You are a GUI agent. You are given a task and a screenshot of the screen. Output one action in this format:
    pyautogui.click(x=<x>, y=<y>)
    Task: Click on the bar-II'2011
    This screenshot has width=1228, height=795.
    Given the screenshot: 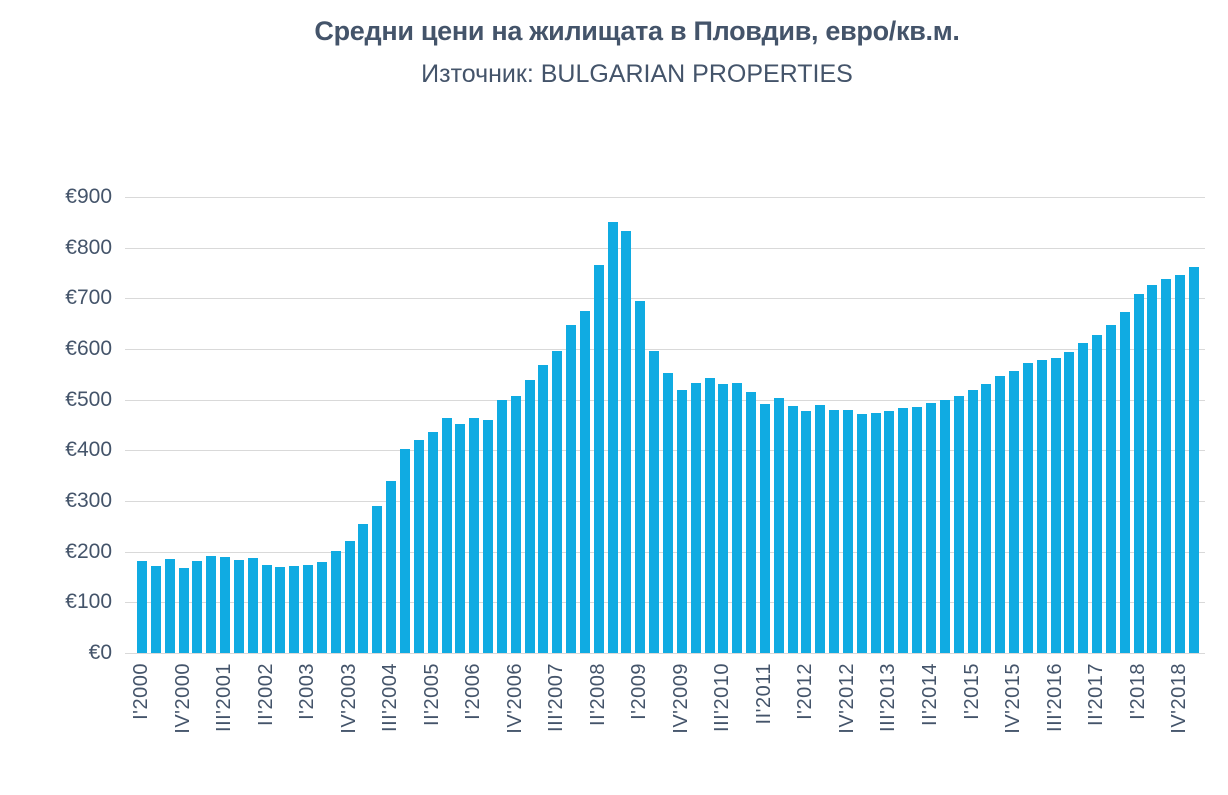 What is the action you would take?
    pyautogui.click(x=764, y=528)
    